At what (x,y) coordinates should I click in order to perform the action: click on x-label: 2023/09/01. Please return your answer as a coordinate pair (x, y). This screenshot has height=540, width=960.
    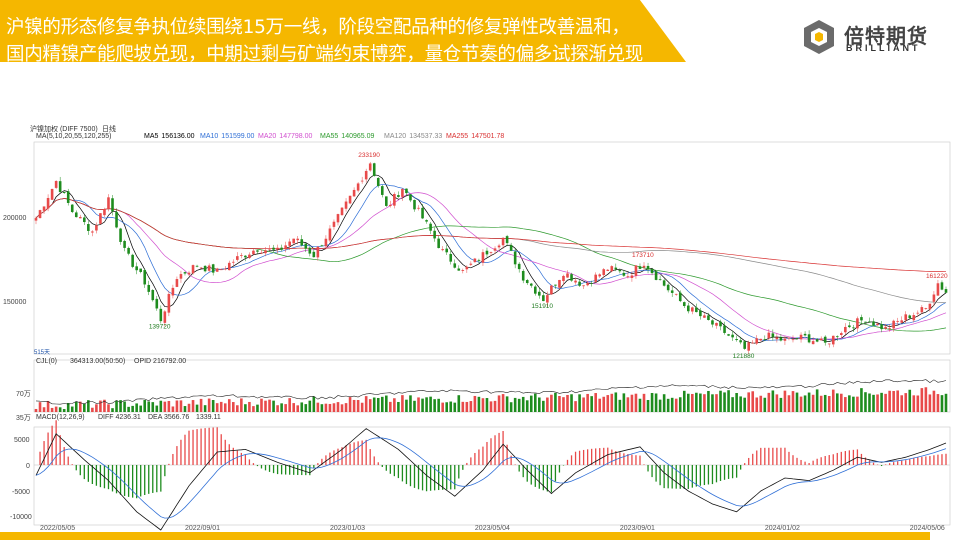
    Looking at the image, I should click on (637, 528).